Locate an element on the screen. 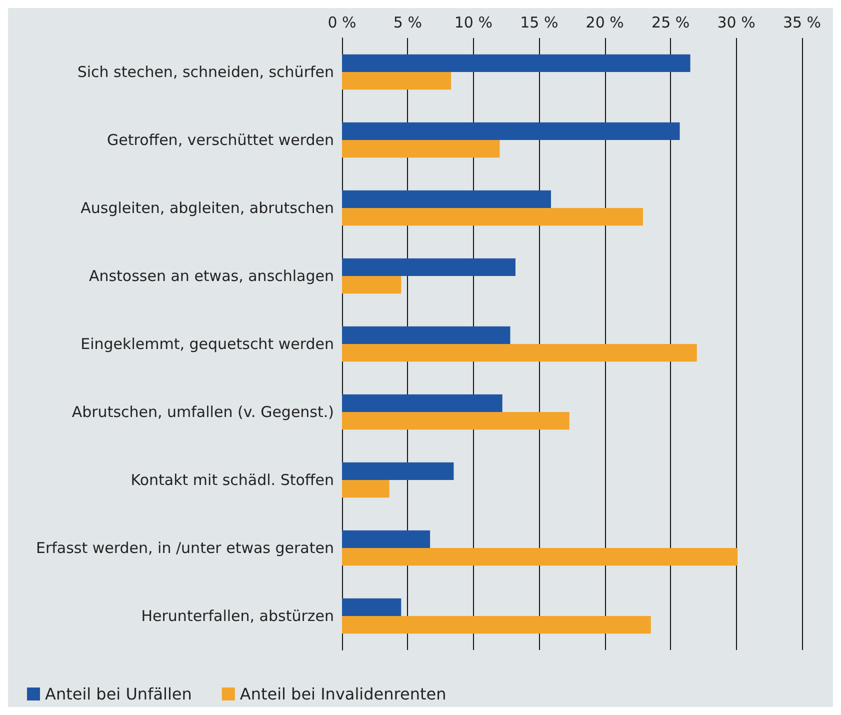 Image resolution: width=841 pixels, height=715 pixels. x-tick-label: 20 % is located at coordinates (605, 23).